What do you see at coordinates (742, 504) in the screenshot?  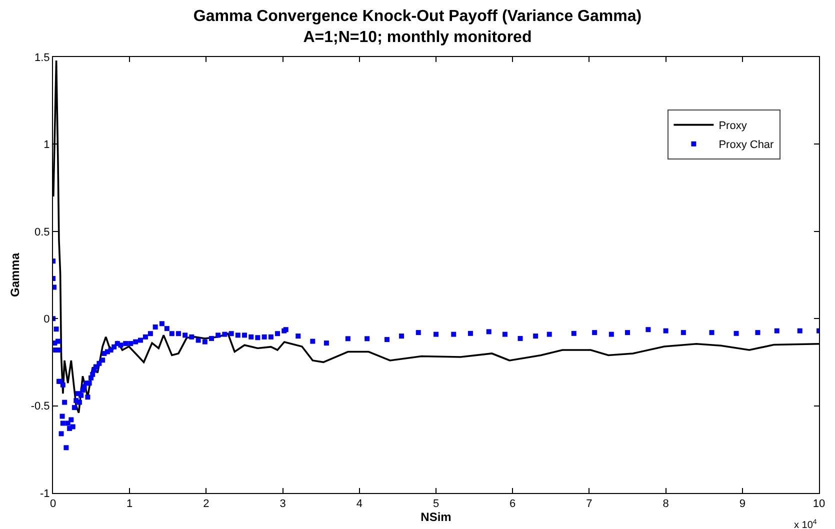 I see `x-tick-label: 9` at bounding box center [742, 504].